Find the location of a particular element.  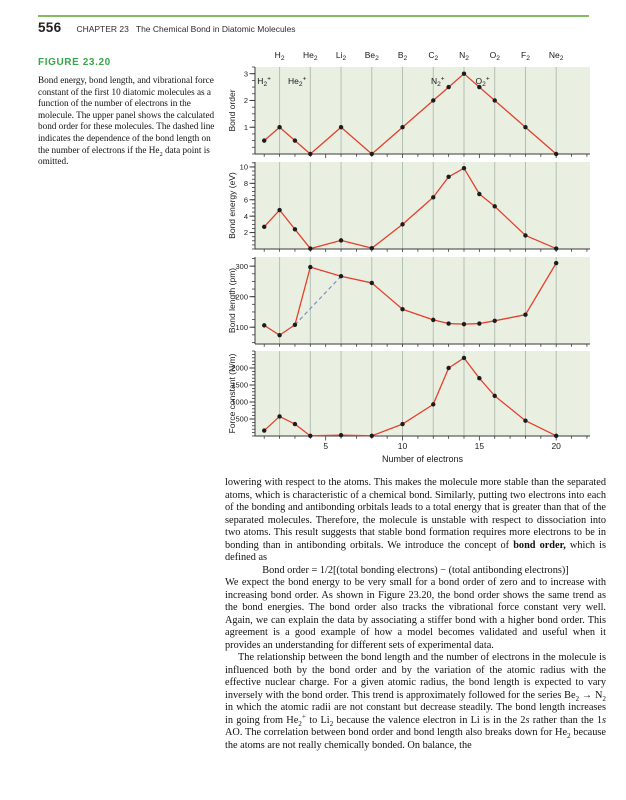

y-tick-label: 300 is located at coordinates (241, 266).